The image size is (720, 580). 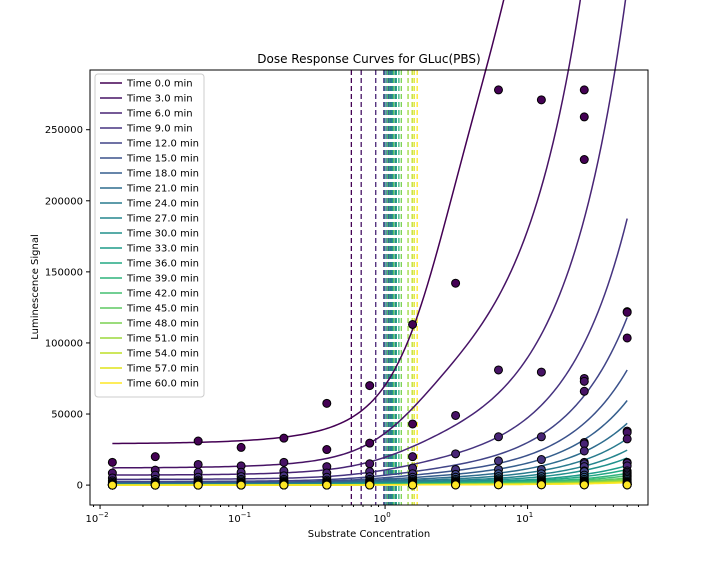 I want to click on legend-label: Time 9.0 min, so click(x=159, y=129).